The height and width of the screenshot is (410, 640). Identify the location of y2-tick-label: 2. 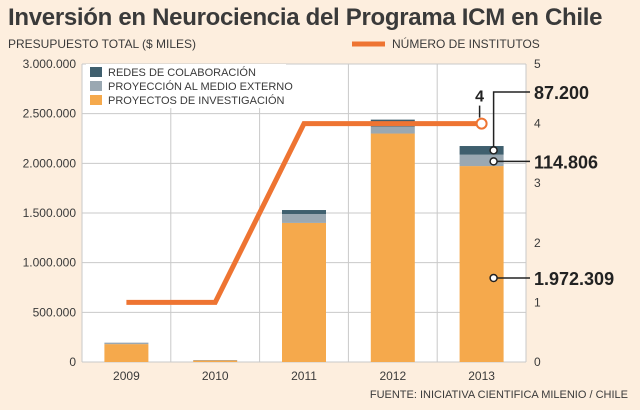
(537, 243).